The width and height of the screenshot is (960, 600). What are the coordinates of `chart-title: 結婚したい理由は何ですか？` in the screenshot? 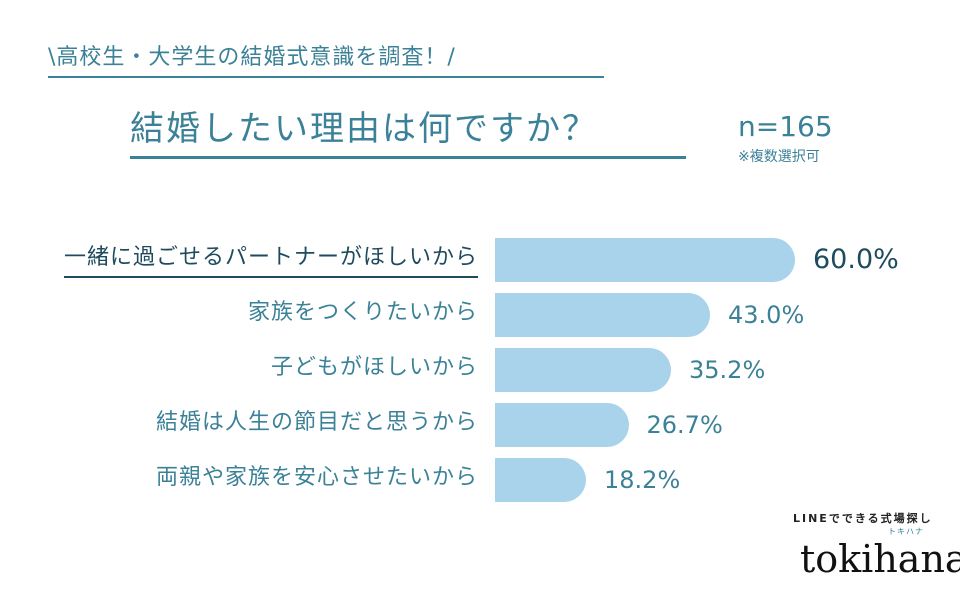 It's located at (408, 133).